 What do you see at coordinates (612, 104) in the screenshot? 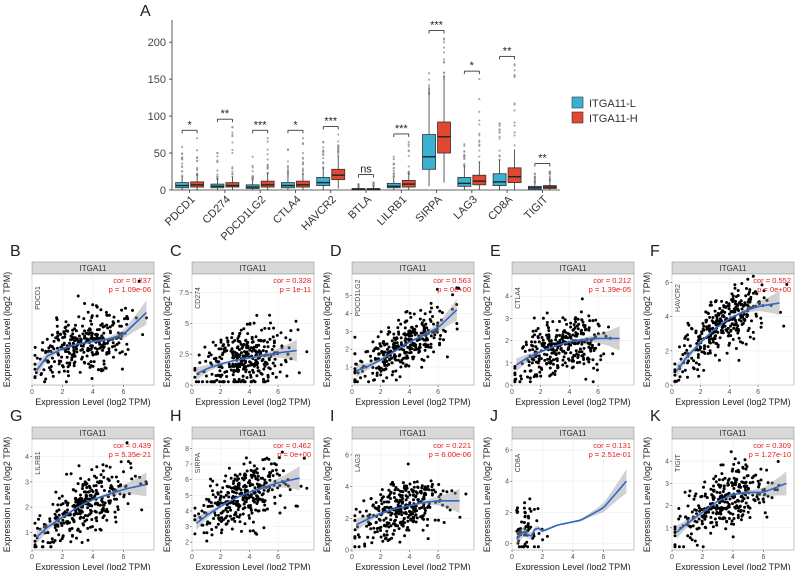
I see `legend-label: ITGA11-L` at bounding box center [612, 104].